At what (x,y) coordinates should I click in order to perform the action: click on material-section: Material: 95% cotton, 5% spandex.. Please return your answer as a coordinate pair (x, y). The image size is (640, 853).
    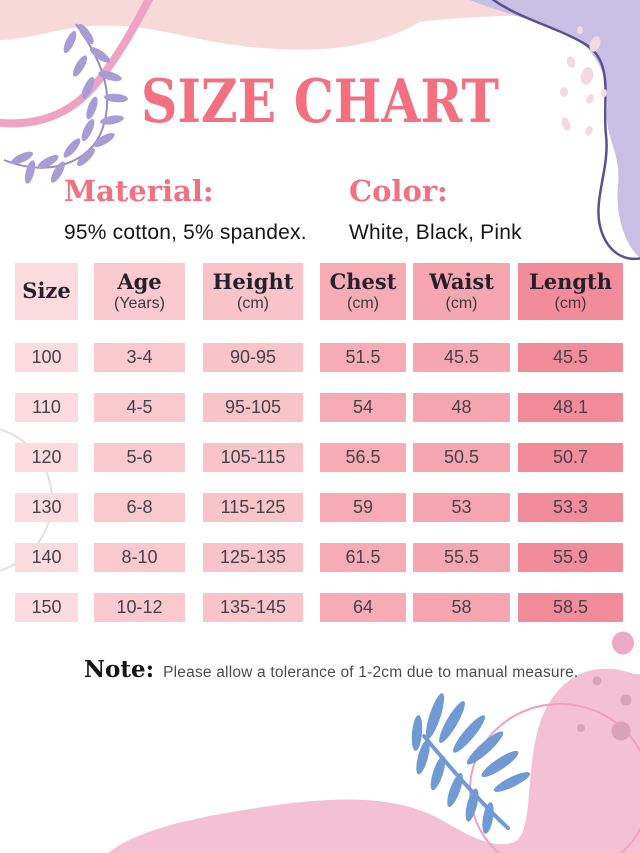
    Looking at the image, I should click on (185, 209).